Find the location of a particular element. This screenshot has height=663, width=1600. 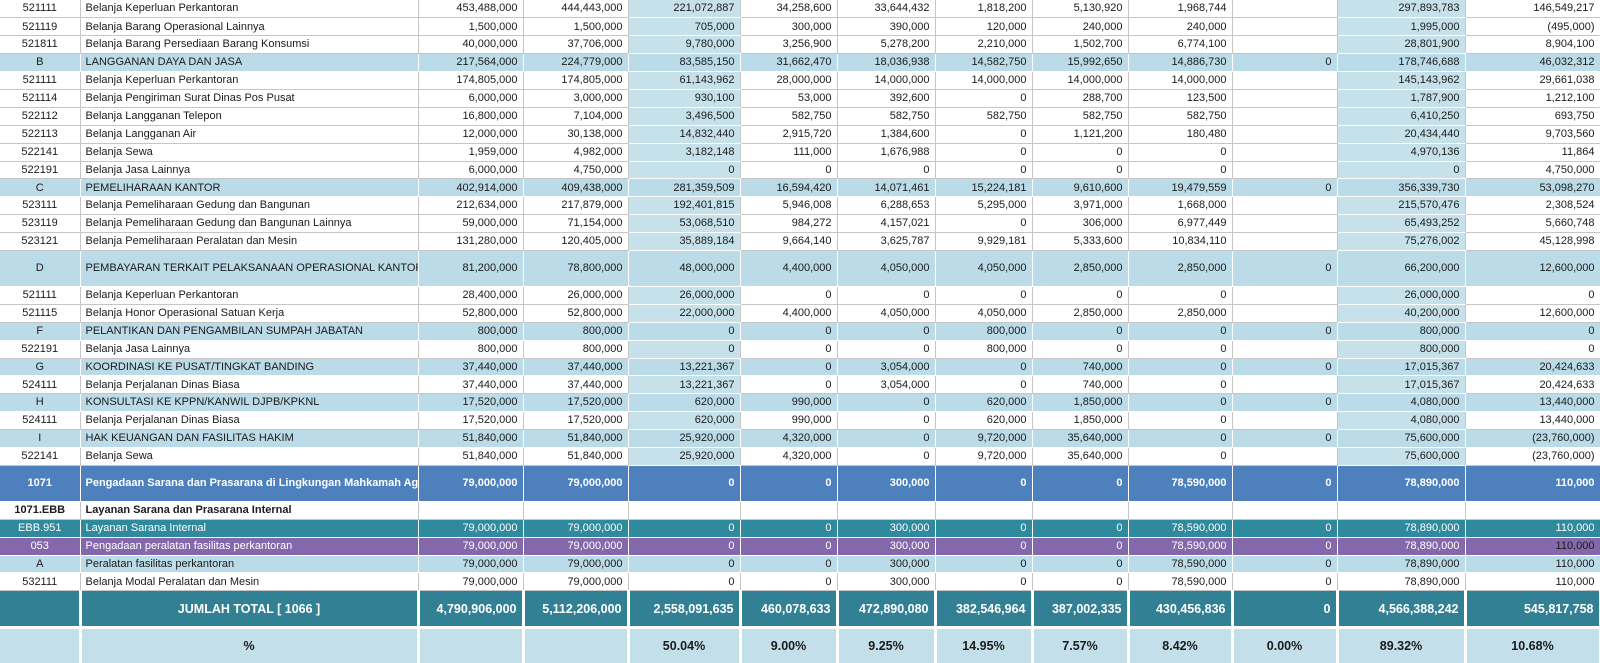

cell-value: 620,000 is located at coordinates (684, 403).